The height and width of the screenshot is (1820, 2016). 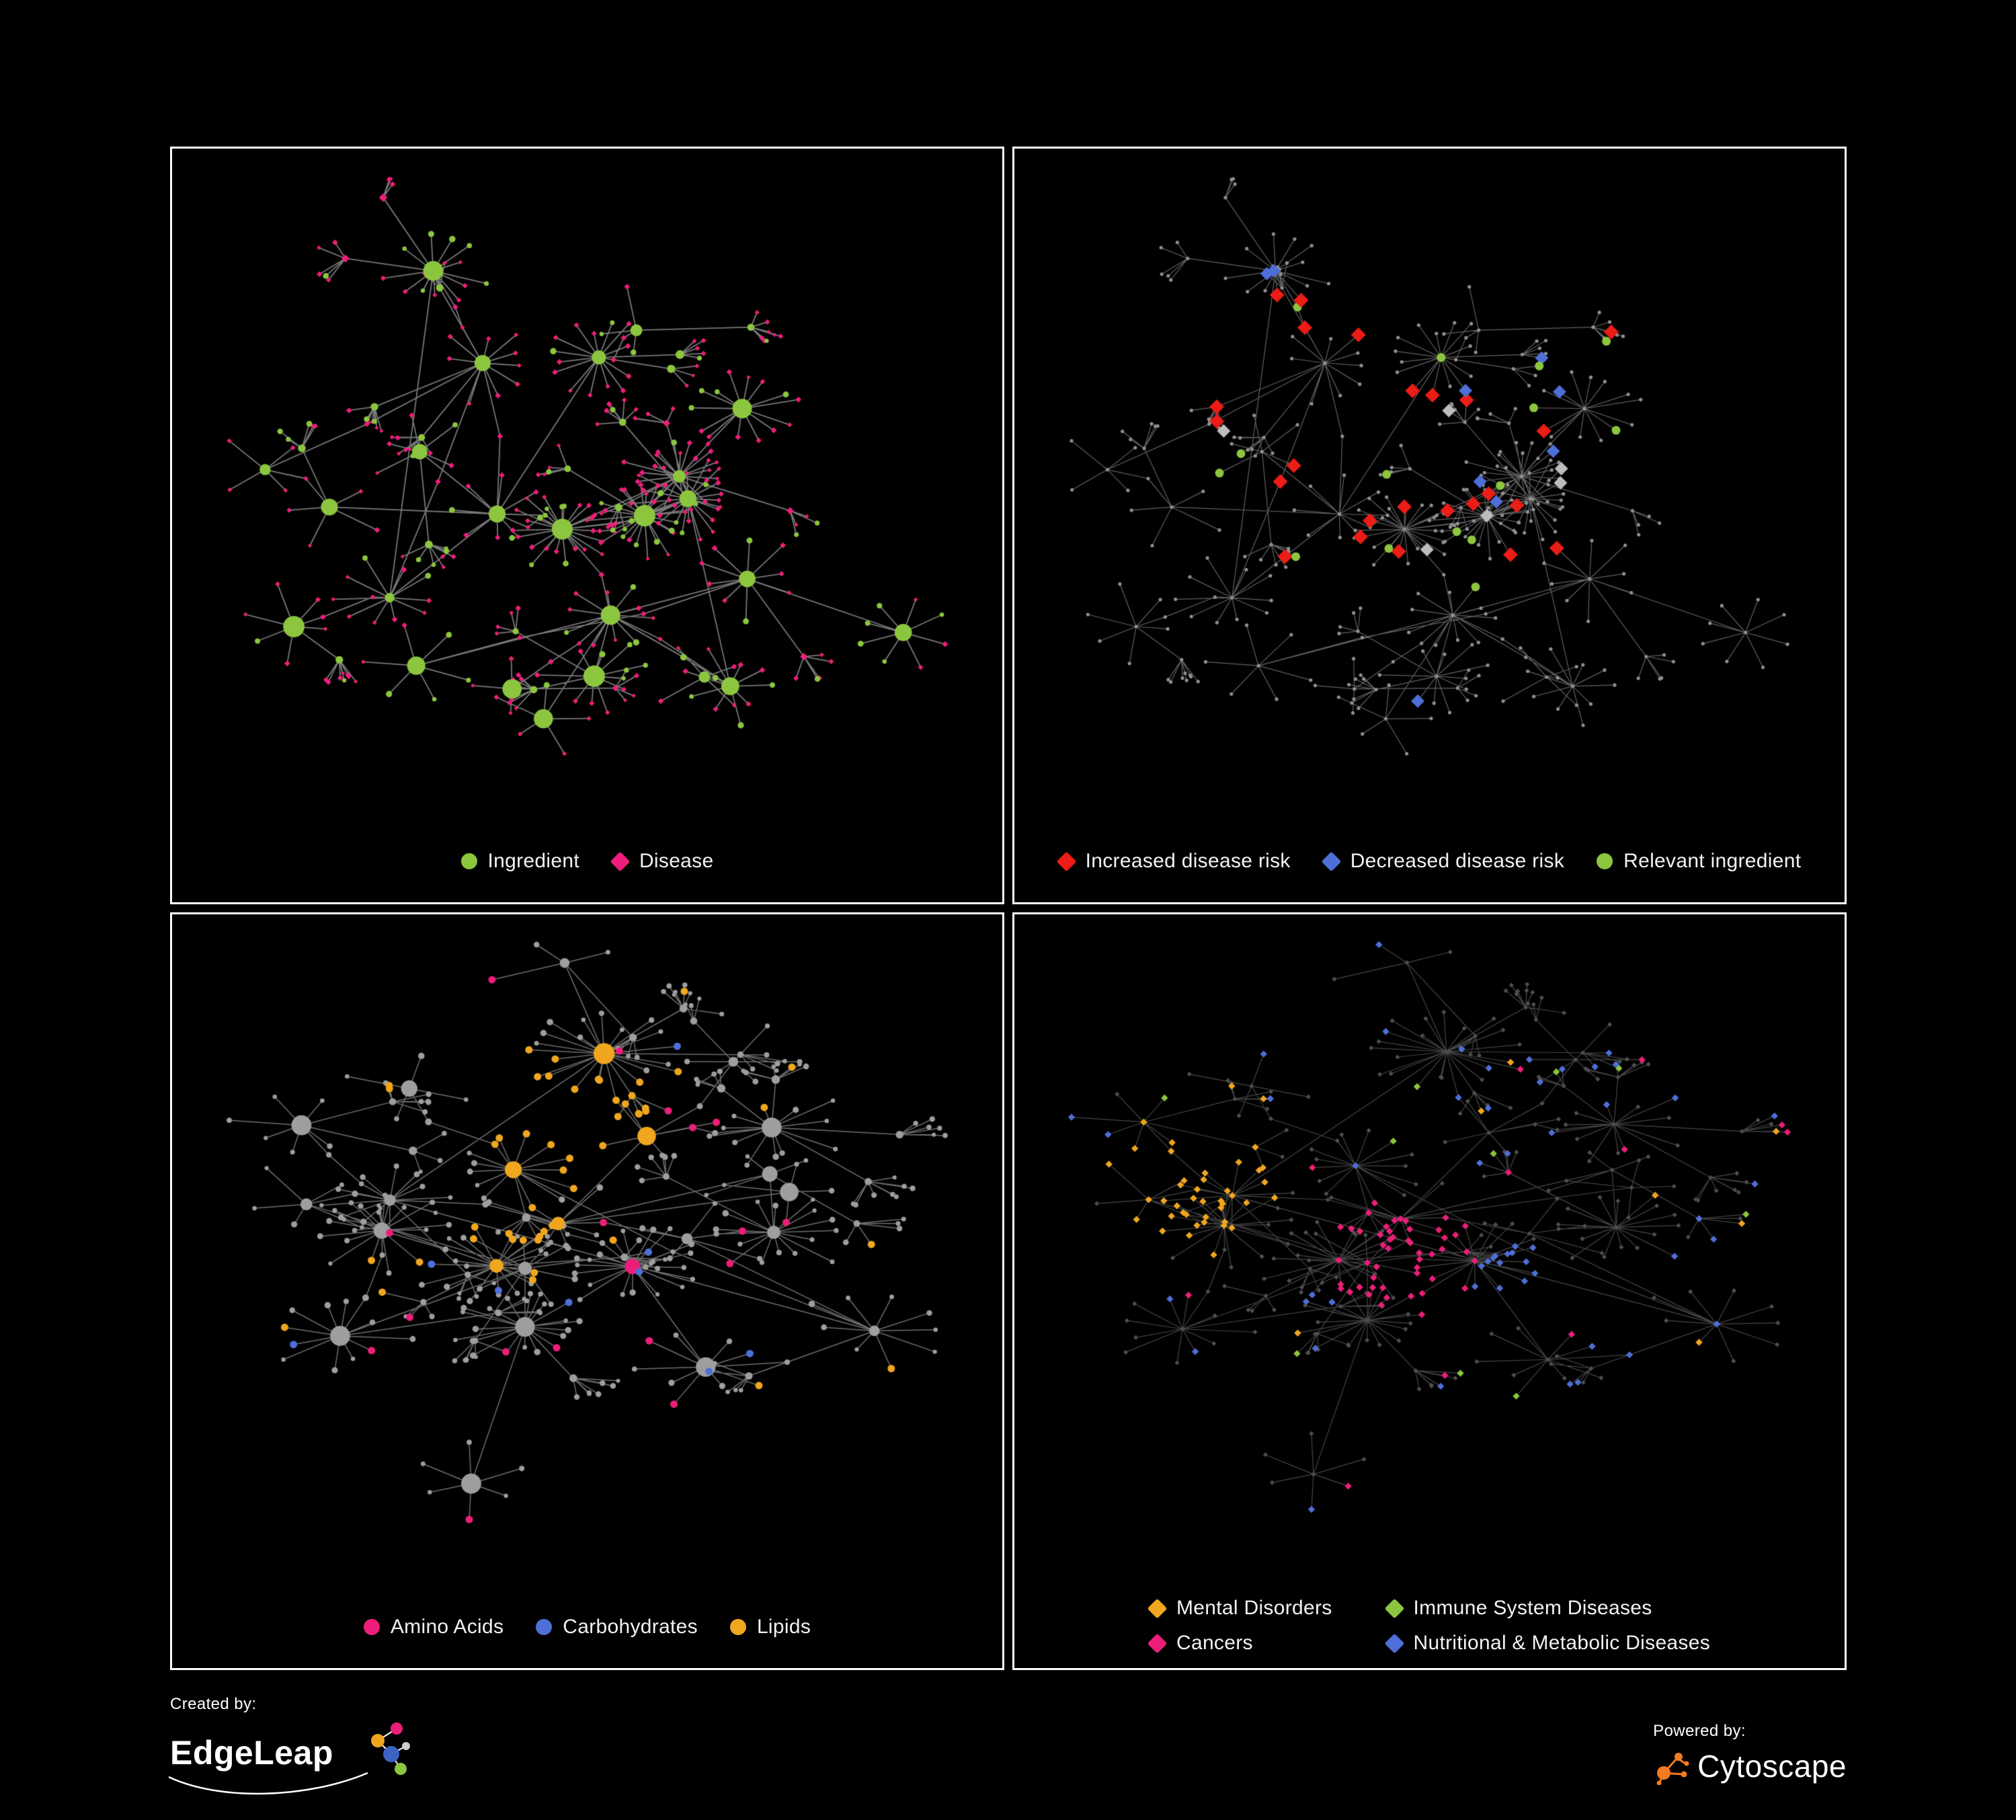 I want to click on legend-label: Ingredient, so click(x=533, y=861).